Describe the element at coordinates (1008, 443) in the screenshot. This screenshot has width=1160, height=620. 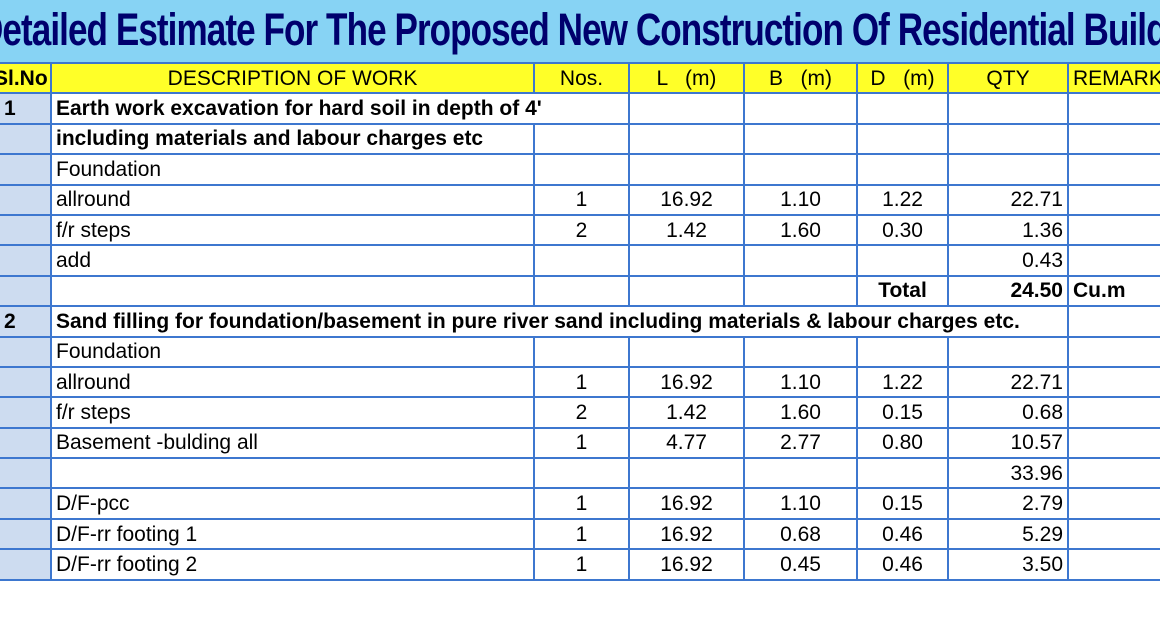
I see `qty-cell: 10.57` at that location.